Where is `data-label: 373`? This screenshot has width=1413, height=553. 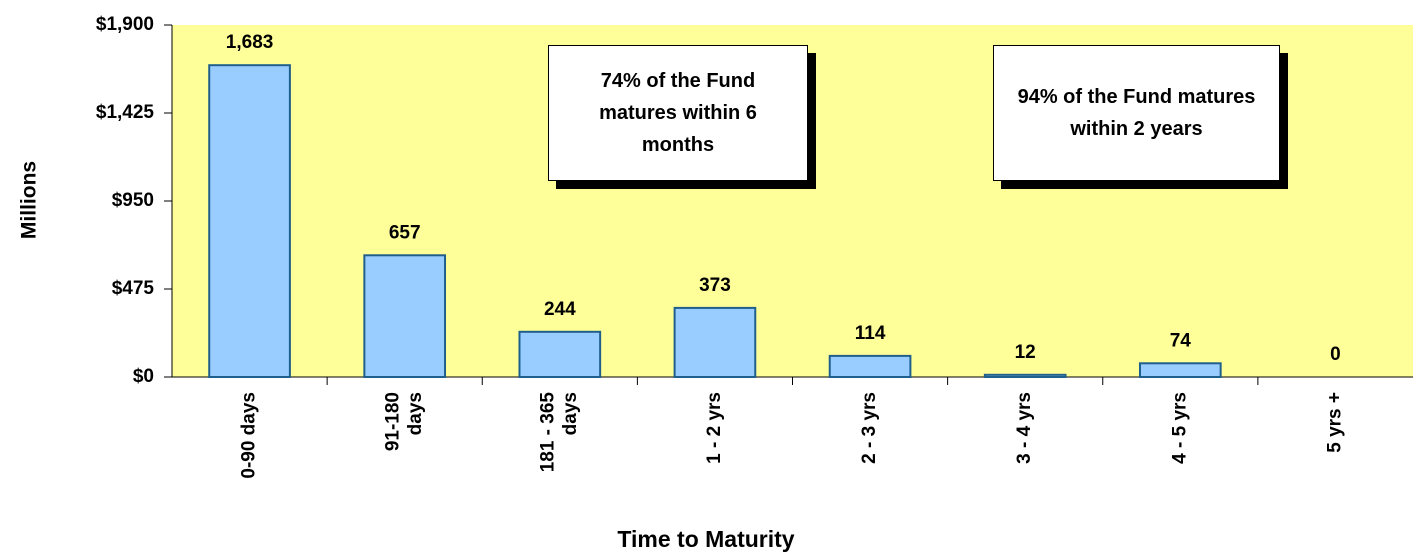
data-label: 373 is located at coordinates (715, 285).